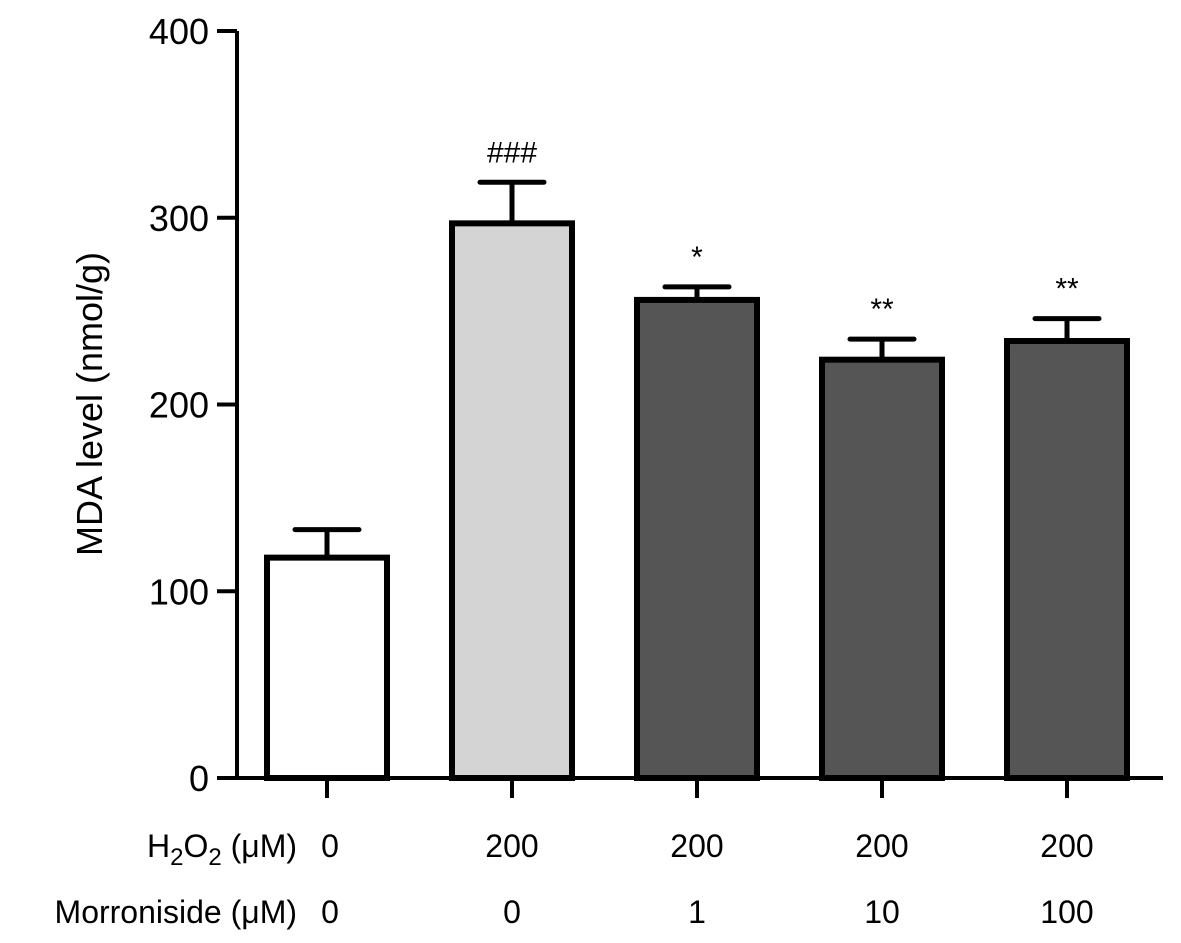  I want to click on category-value: 1, so click(697, 912).